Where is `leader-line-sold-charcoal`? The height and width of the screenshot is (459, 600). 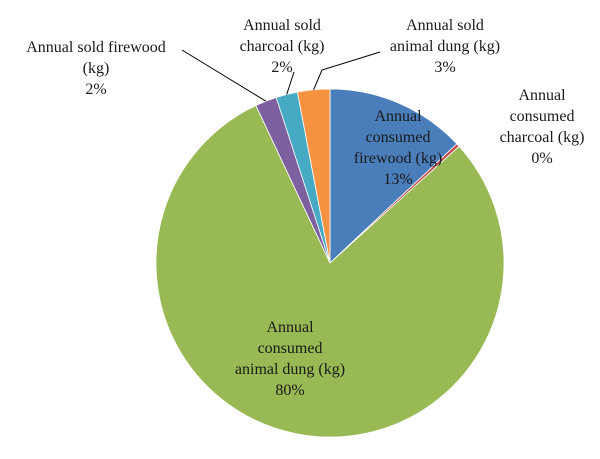
leader-line-sold-charcoal is located at coordinates (290, 83).